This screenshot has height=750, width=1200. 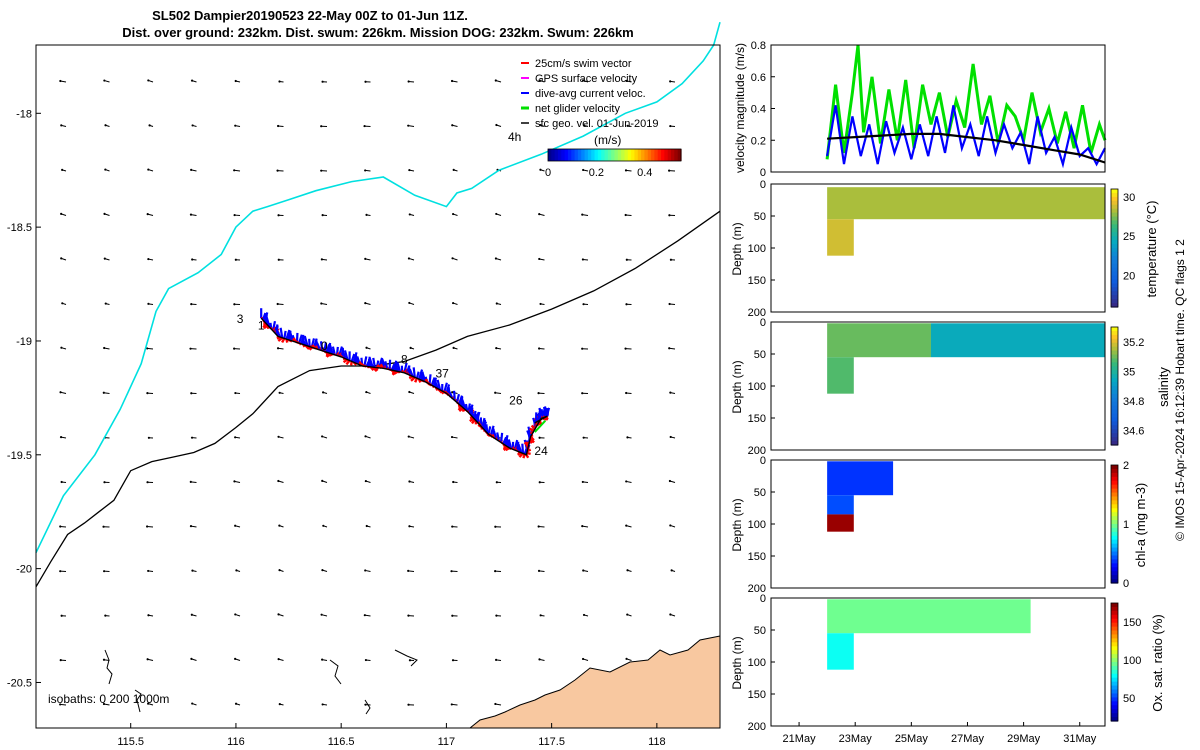 I want to click on waypoint-label: 3, so click(x=240, y=319).